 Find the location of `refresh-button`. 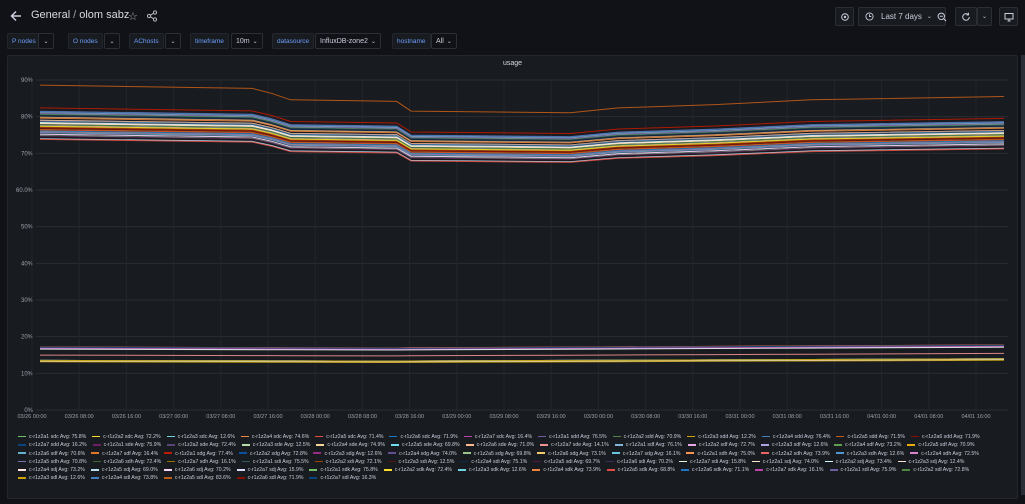

refresh-button is located at coordinates (966, 16).